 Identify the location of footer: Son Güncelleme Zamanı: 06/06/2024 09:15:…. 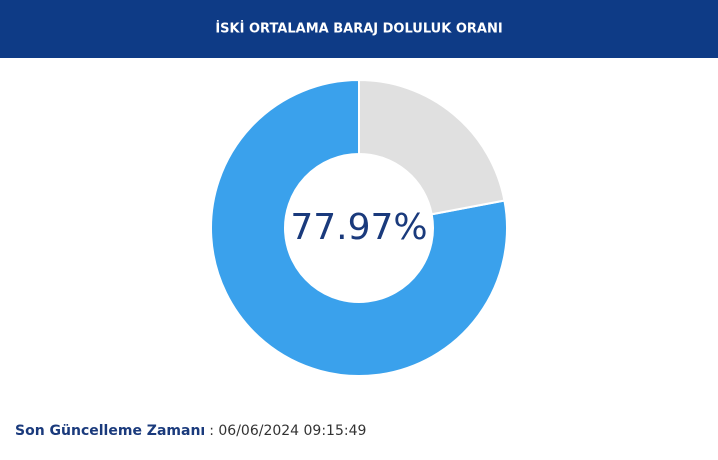
(190, 431).